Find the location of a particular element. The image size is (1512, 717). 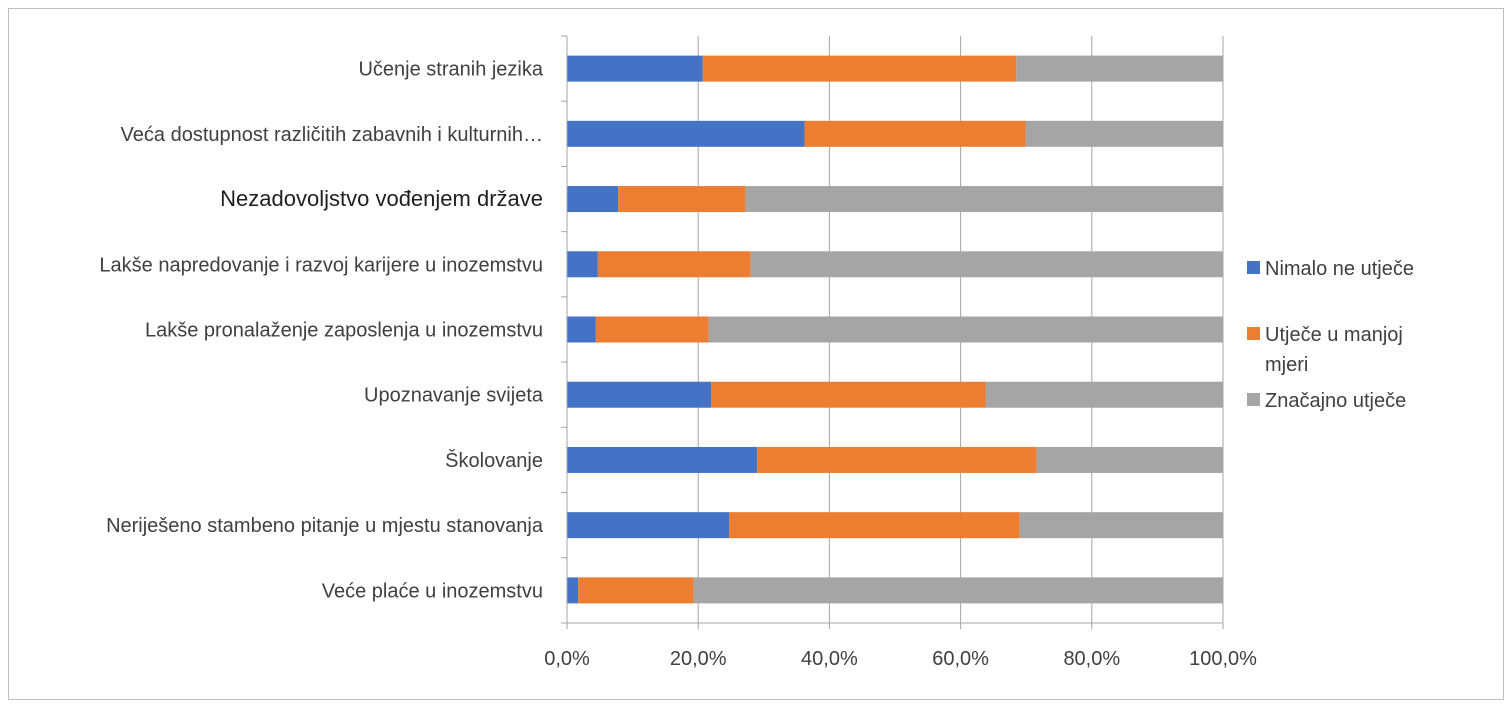

x-tick-label: 80,0% is located at coordinates (1091, 659).